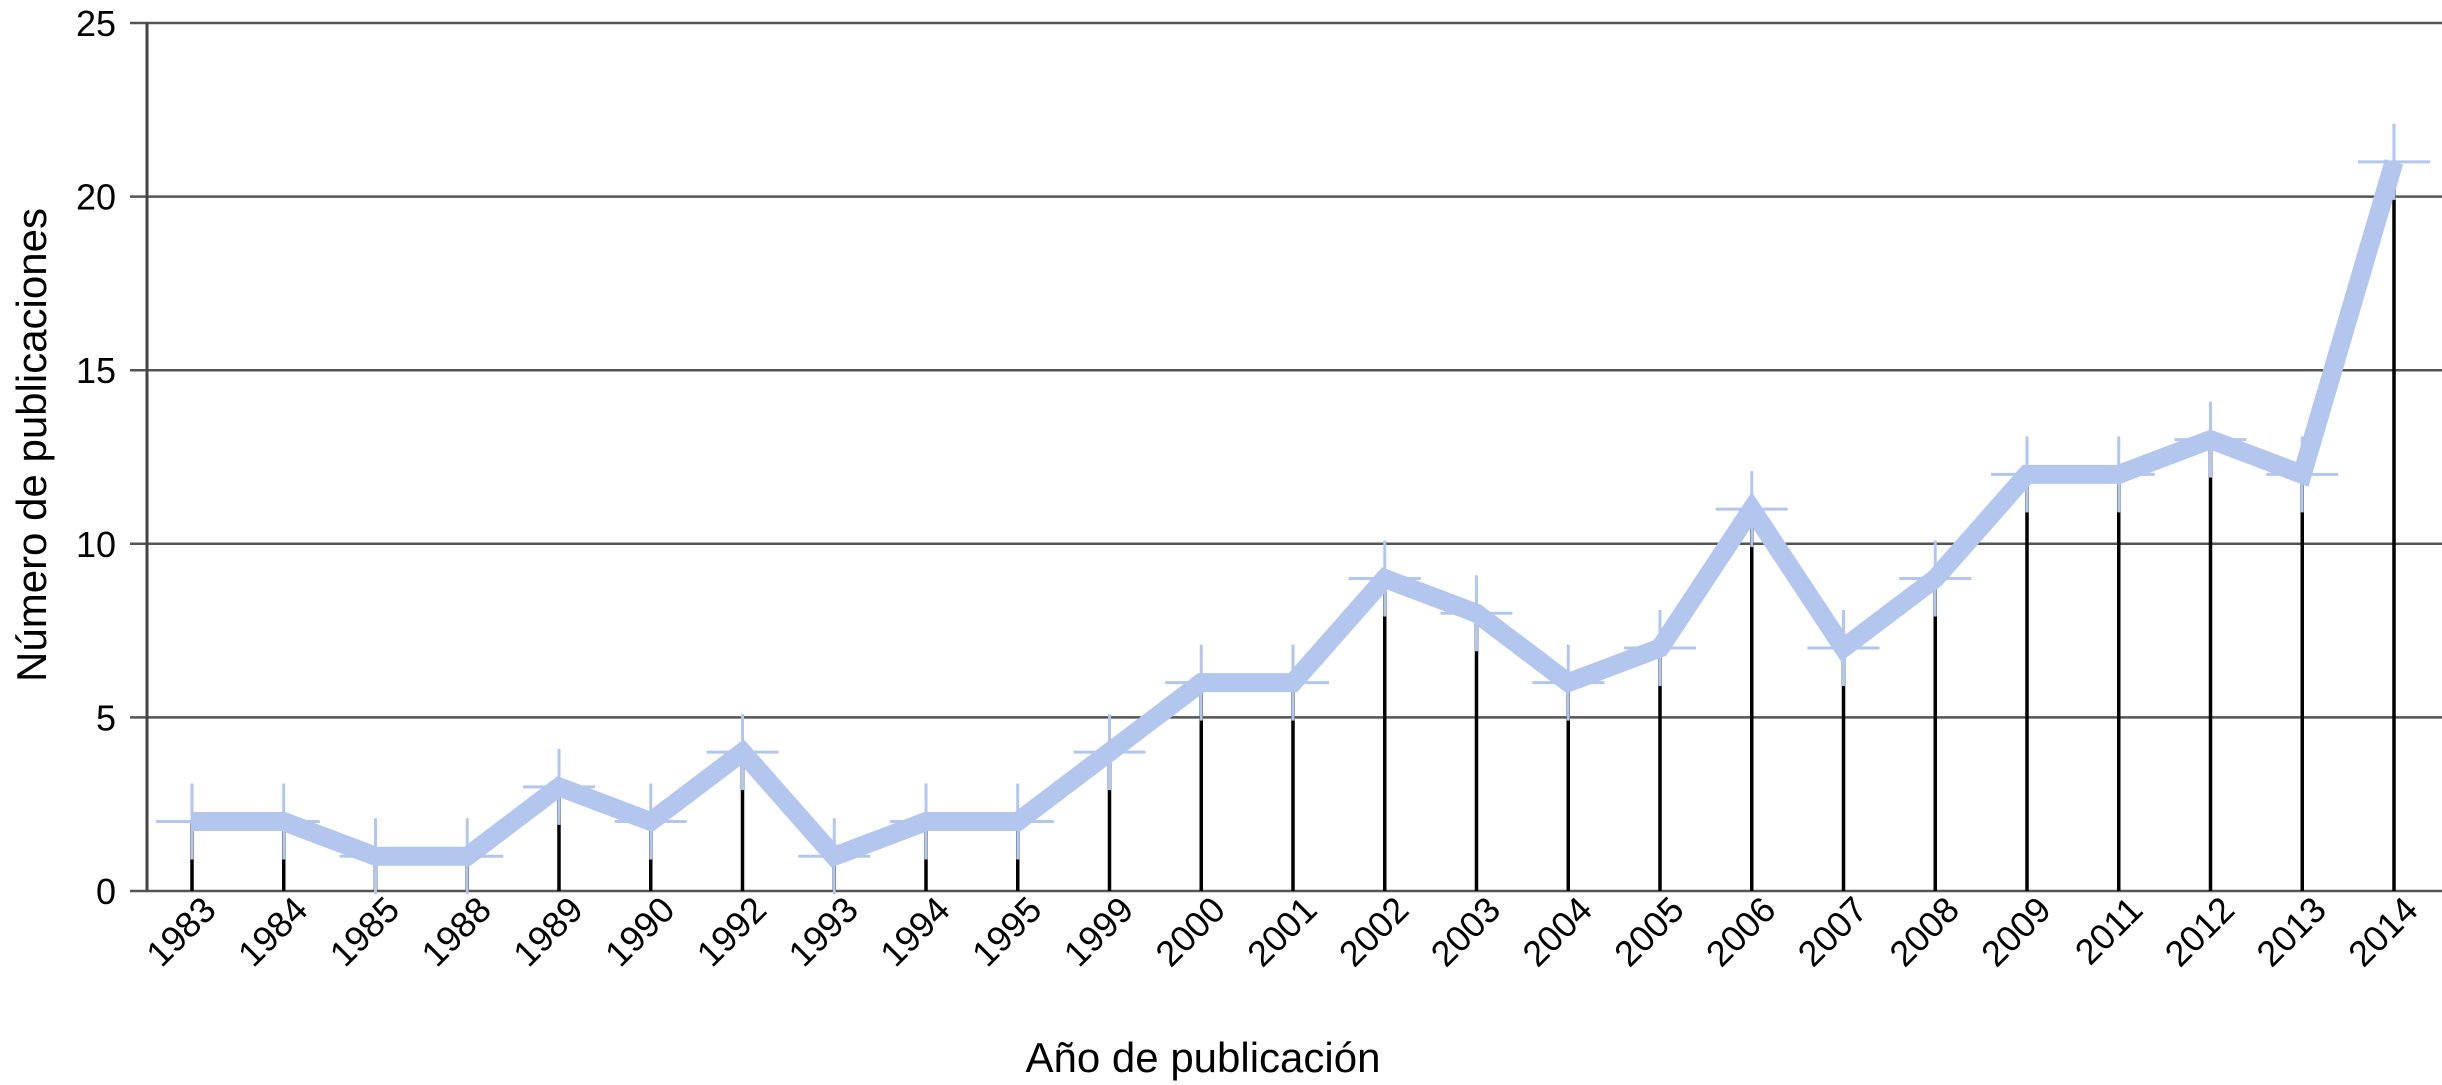 Image resolution: width=2442 pixels, height=1085 pixels. Describe the element at coordinates (2383, 932) in the screenshot. I see `xtick-label: 2014` at that location.